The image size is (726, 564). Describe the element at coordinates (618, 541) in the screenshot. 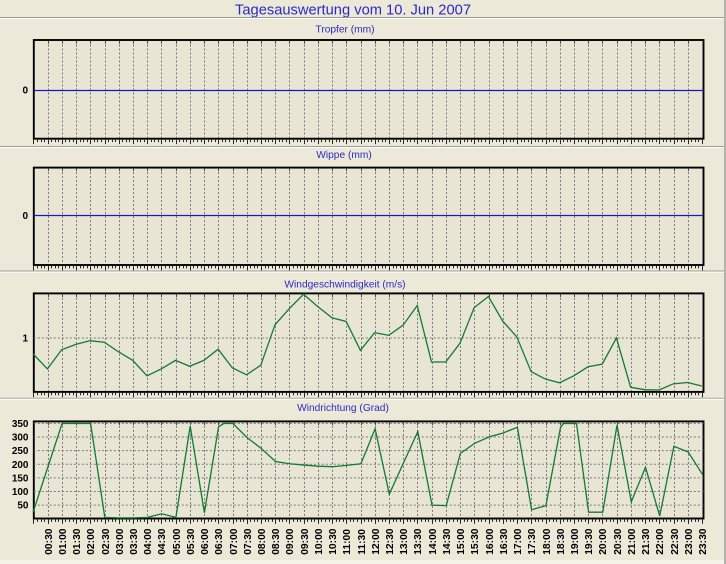

I see `svg-text: 20:30` at that location.